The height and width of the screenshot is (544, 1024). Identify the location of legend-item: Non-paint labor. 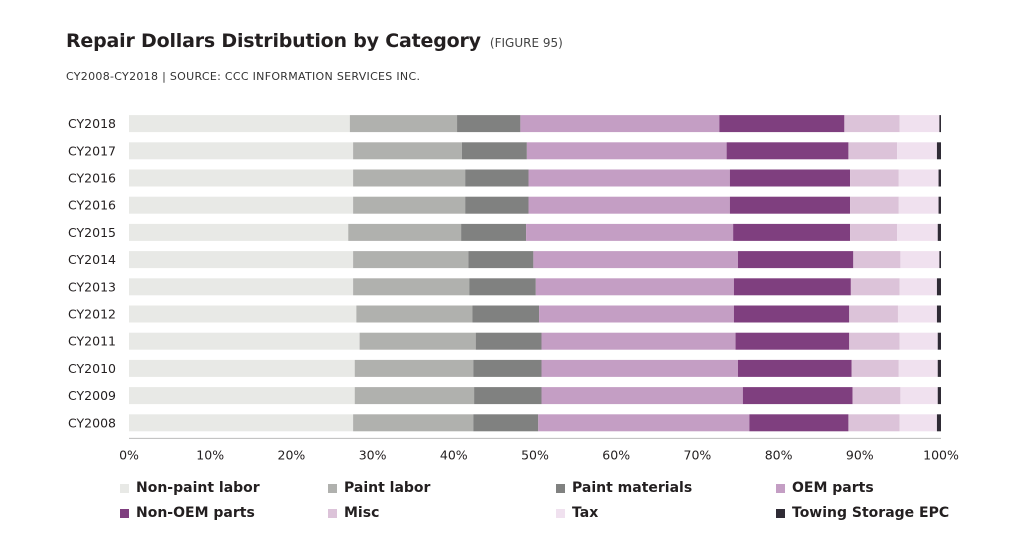
(190, 488).